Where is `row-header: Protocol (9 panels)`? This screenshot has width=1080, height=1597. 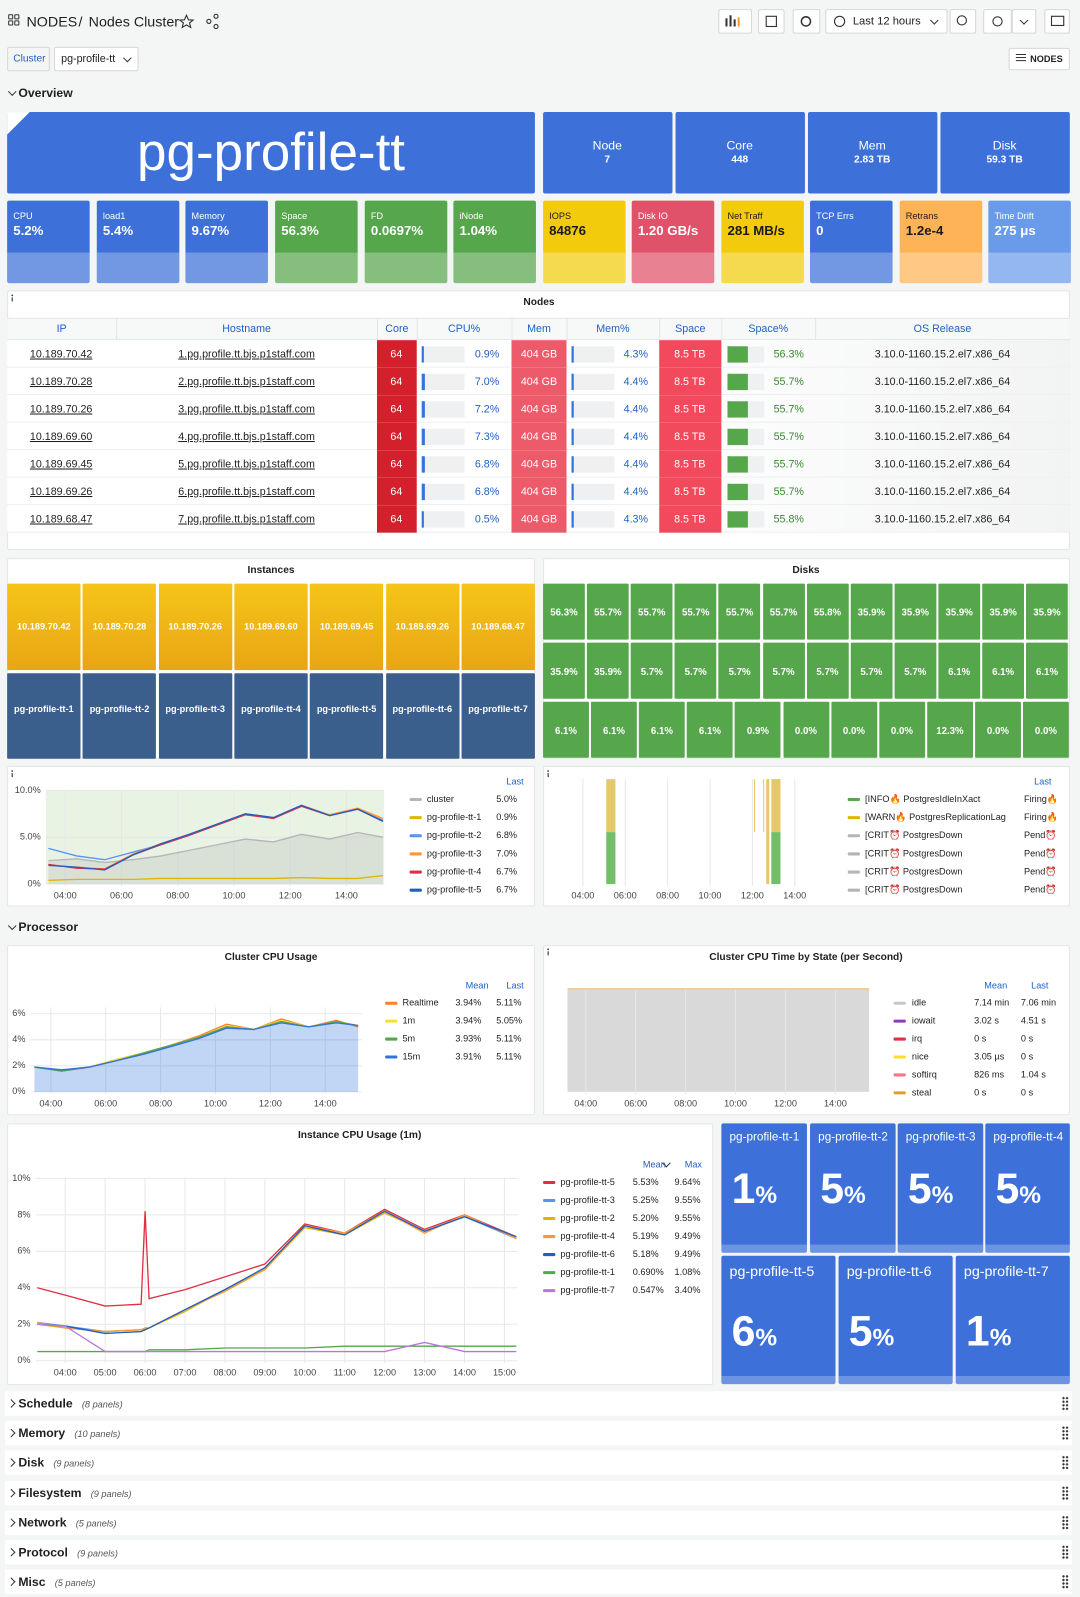
row-header: Protocol (9 panels) is located at coordinates (68, 1552).